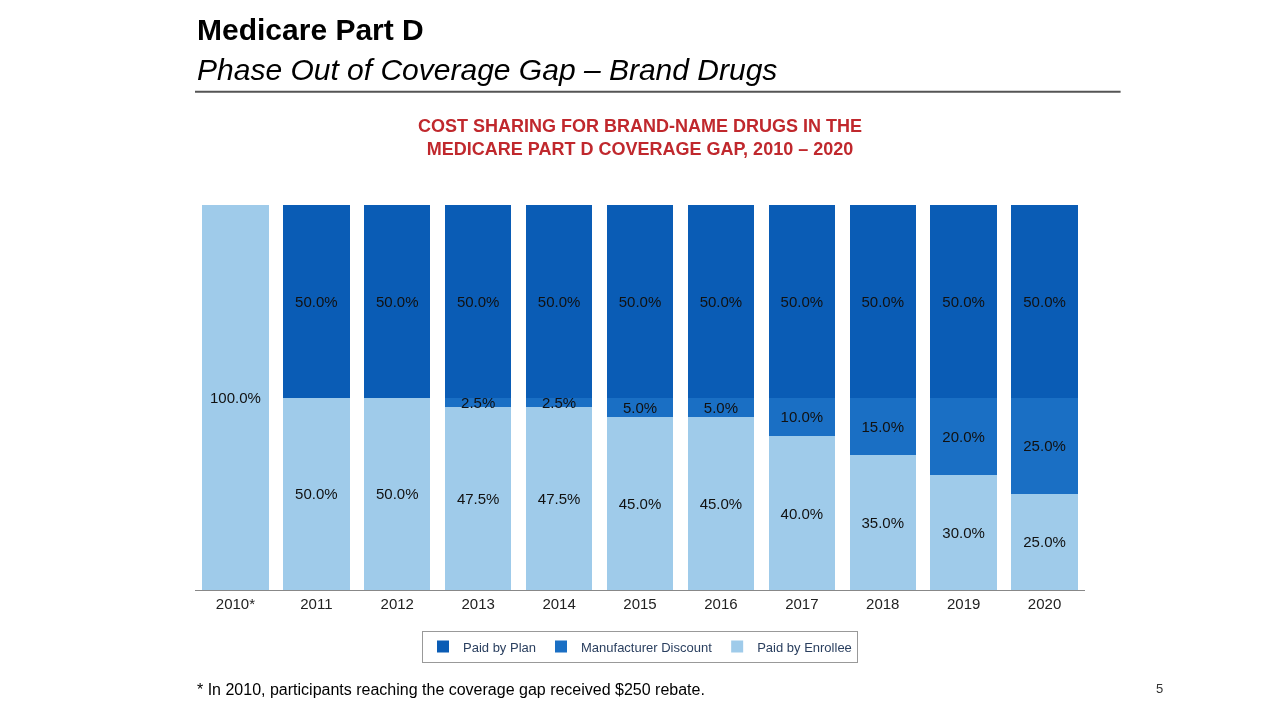 This screenshot has height=720, width=1280. I want to click on x-tick-label: 2011, so click(316, 603).